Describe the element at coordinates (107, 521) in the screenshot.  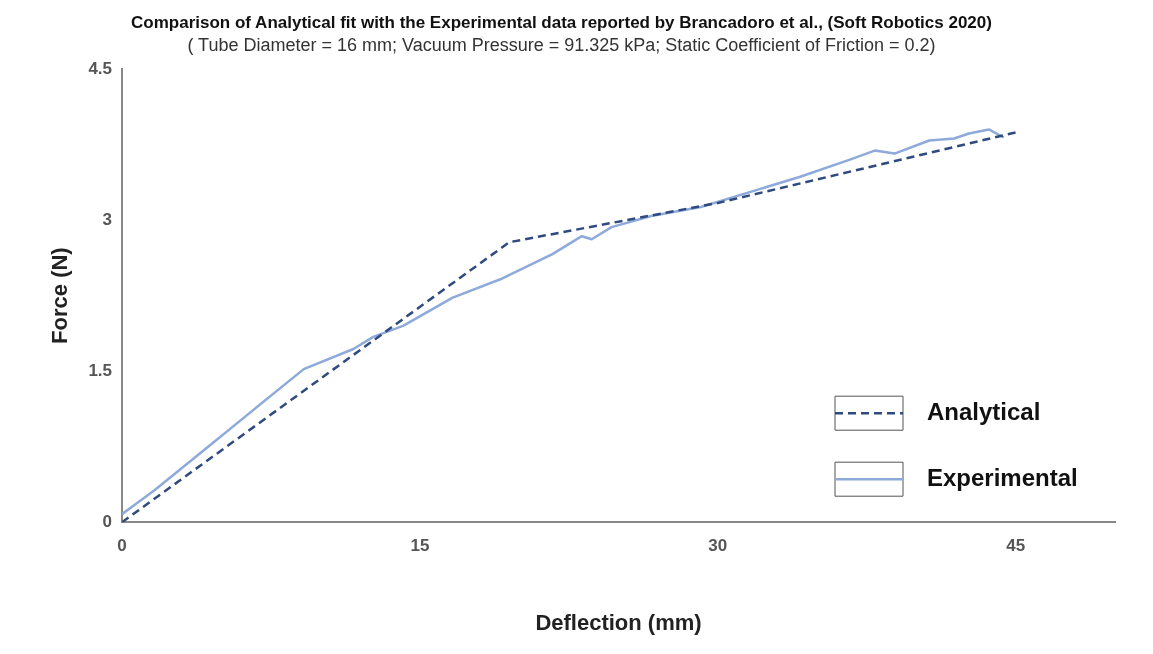
I see `y-tick-label: 0` at that location.